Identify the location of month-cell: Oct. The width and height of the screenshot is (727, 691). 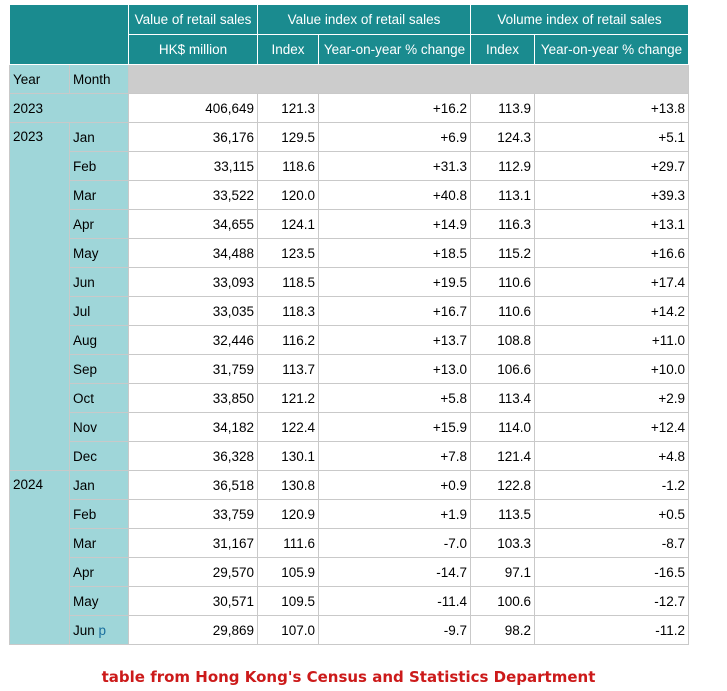
(99, 398).